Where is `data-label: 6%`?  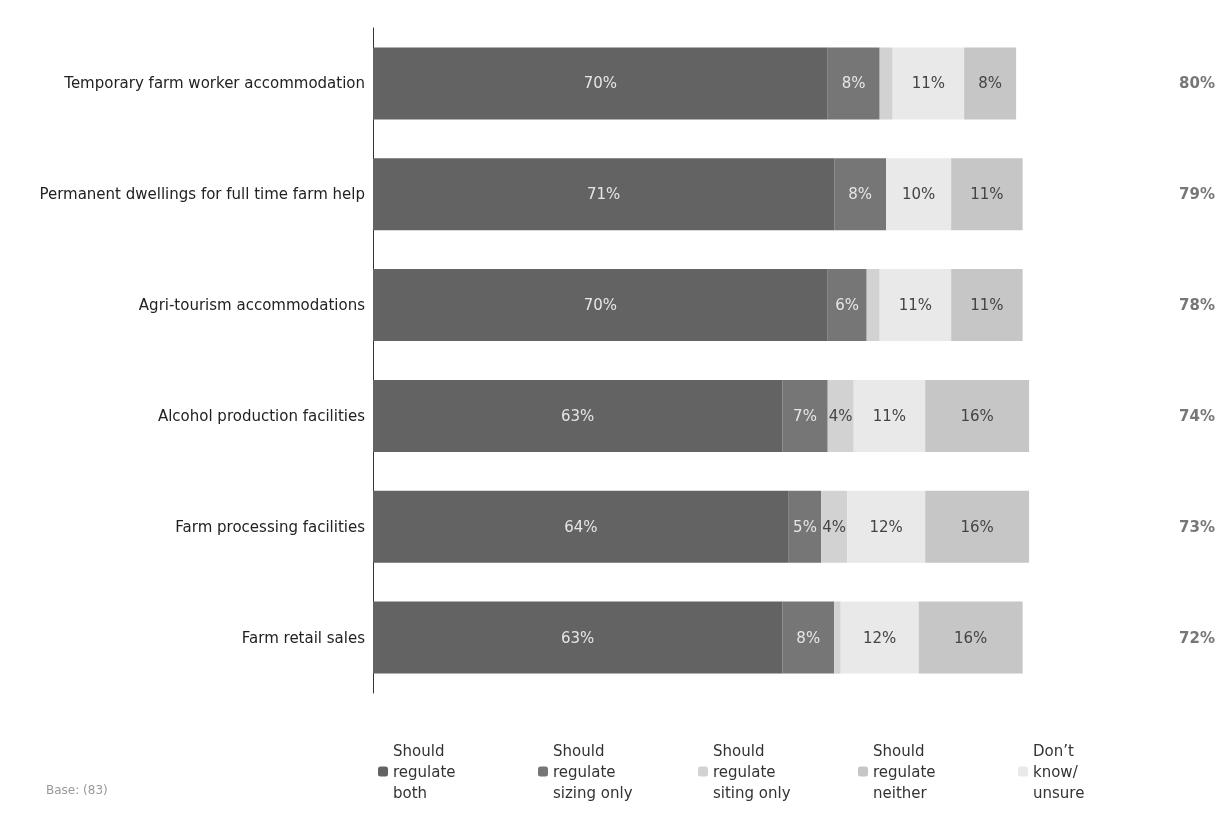 data-label: 6% is located at coordinates (847, 305).